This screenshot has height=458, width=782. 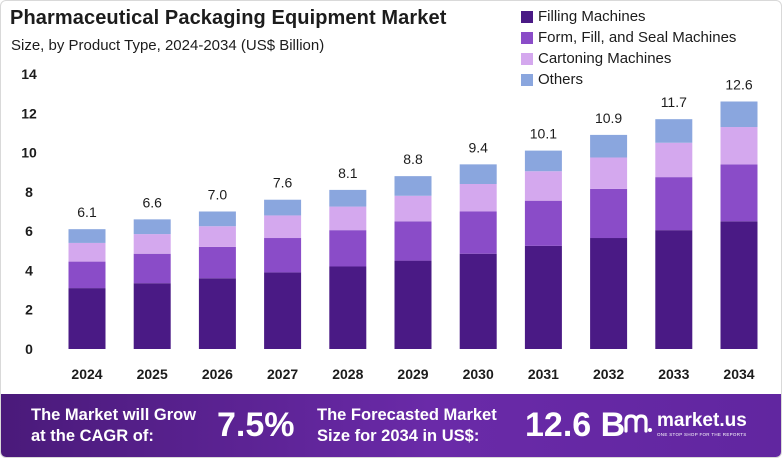 What do you see at coordinates (575, 425) in the screenshot?
I see `forecast-value: 12.6 B` at bounding box center [575, 425].